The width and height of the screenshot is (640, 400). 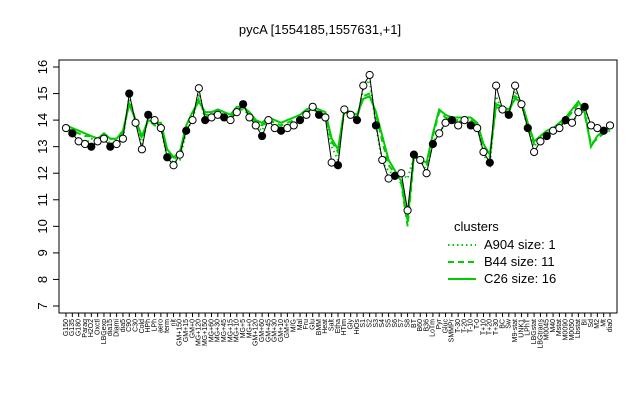 What do you see at coordinates (110, 327) in the screenshot?
I see `x-tick-label: dia15` at bounding box center [110, 327].